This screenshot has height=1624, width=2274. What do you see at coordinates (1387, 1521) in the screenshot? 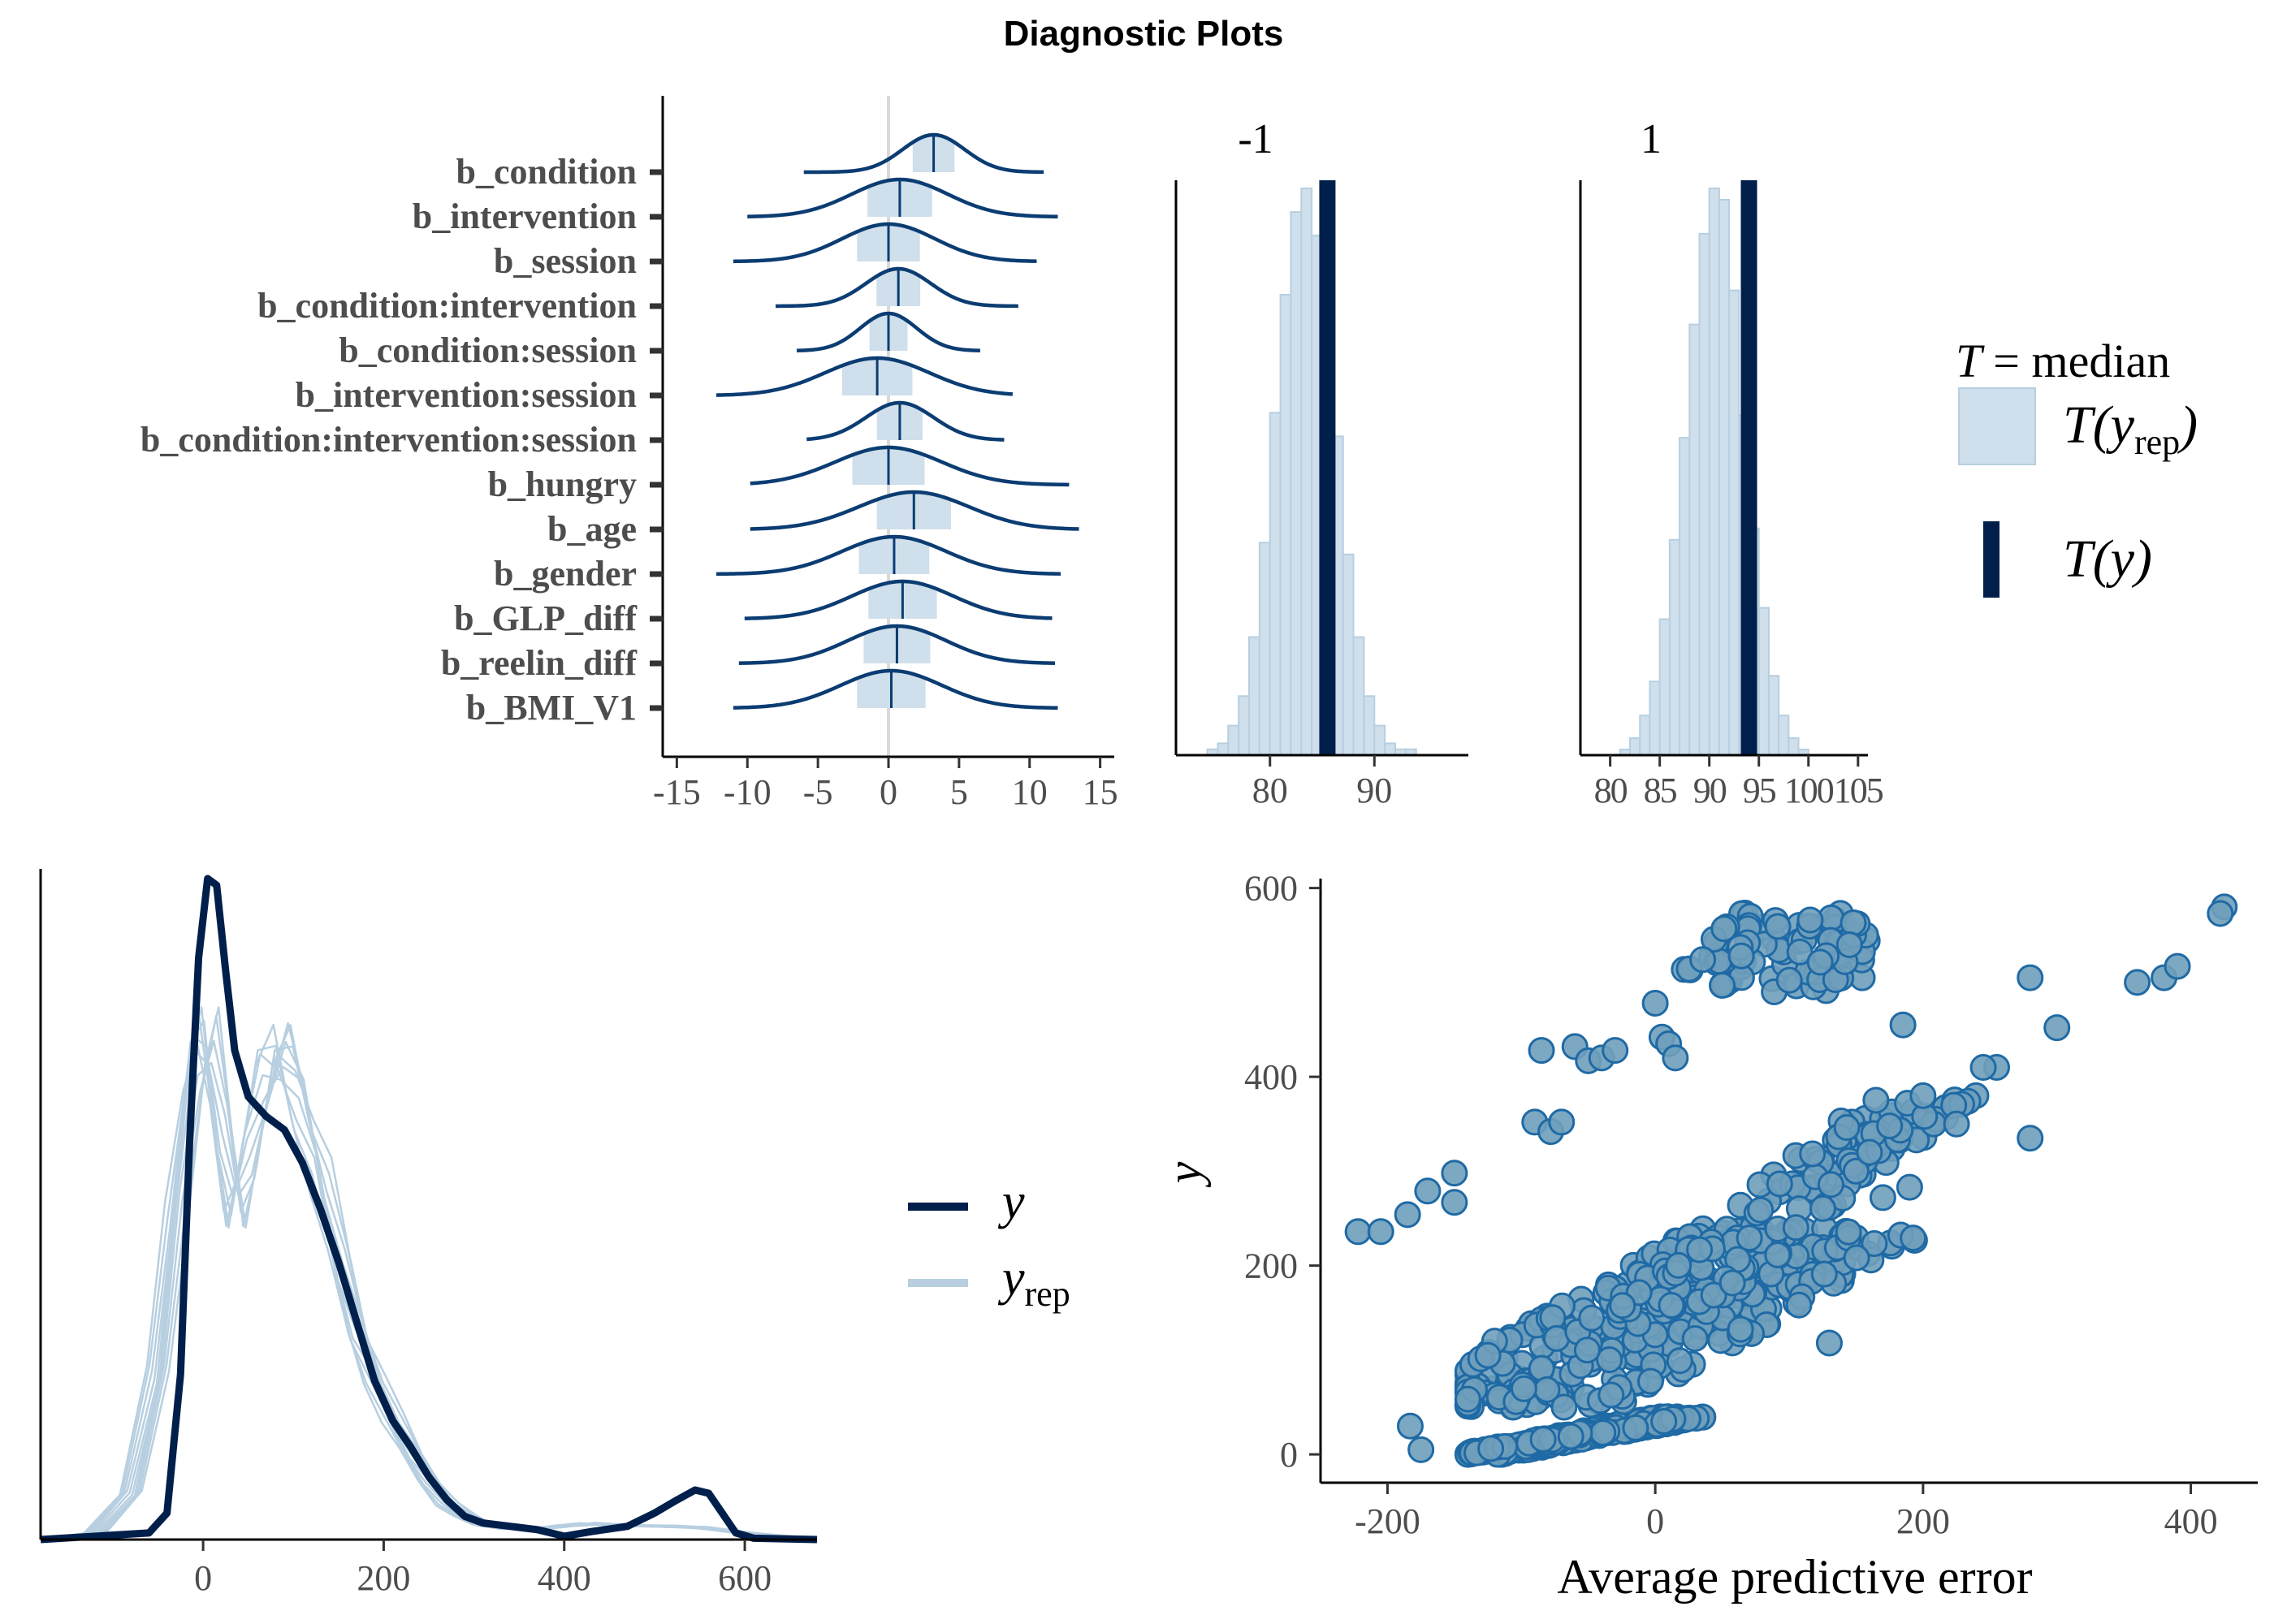
I see `scatter-x-tick-label: -200` at bounding box center [1387, 1521].